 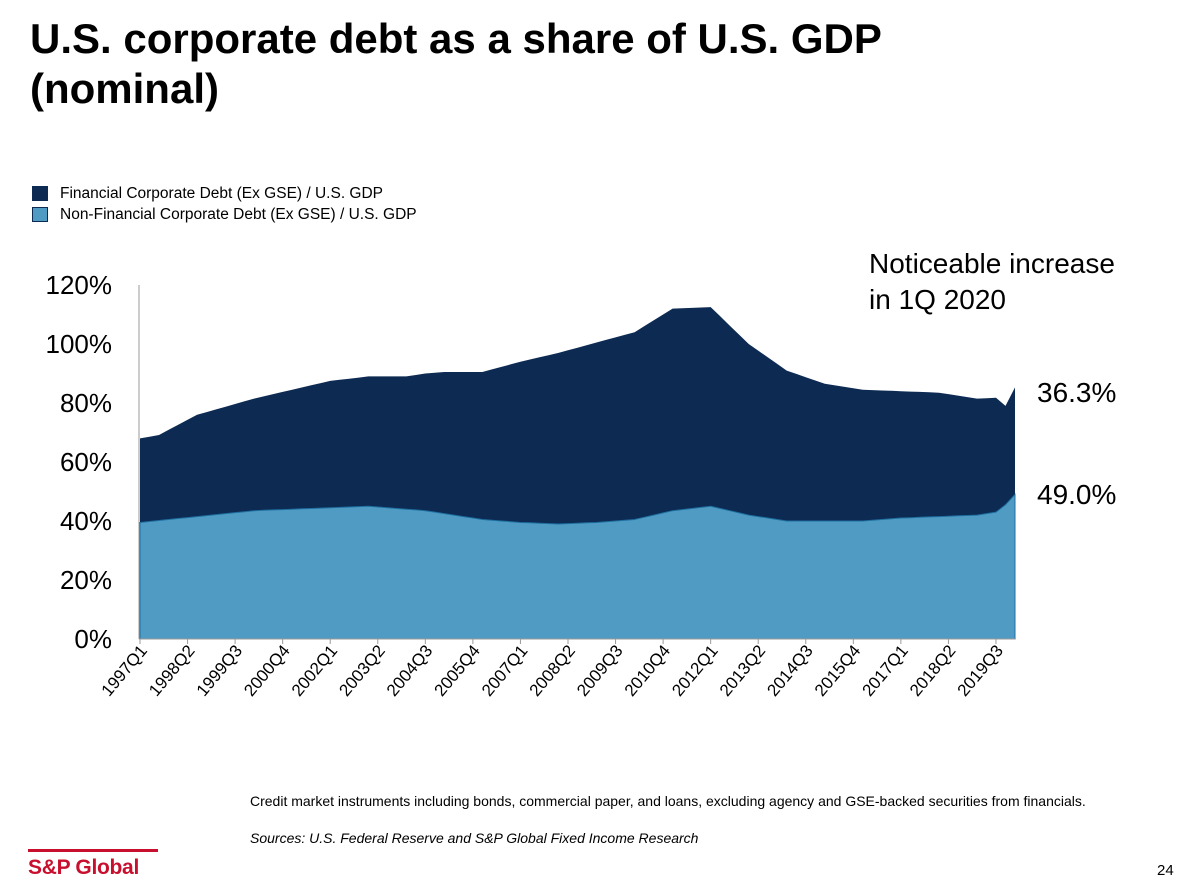 What do you see at coordinates (409, 670) in the screenshot?
I see `x-tick-label: 2004Q3` at bounding box center [409, 670].